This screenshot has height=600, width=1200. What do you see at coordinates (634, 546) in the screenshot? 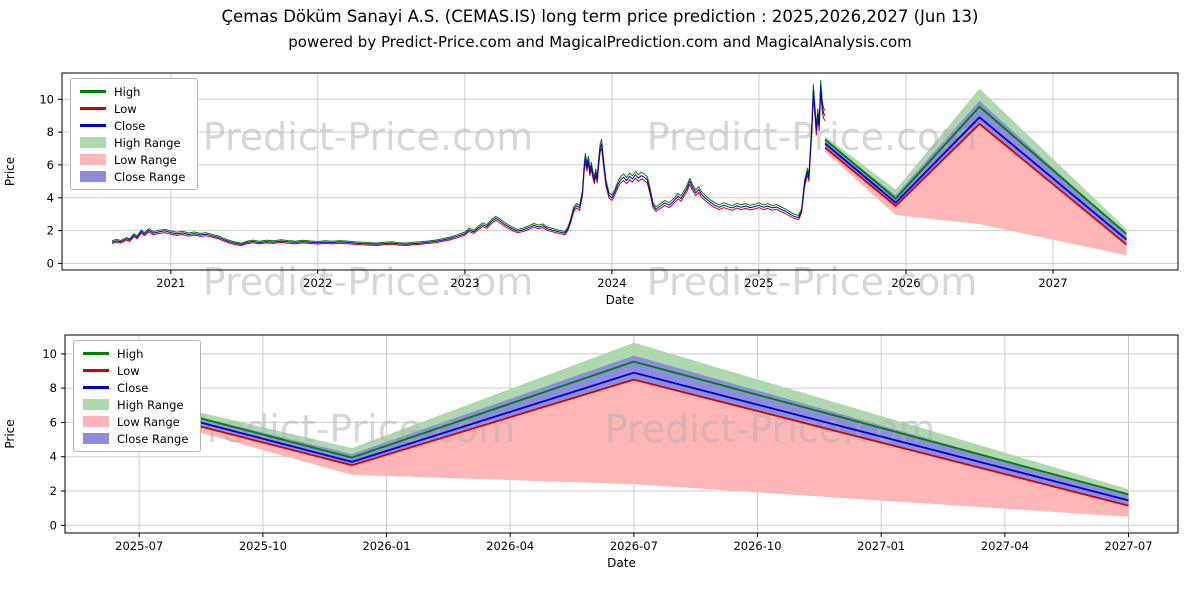
I see `x-tick-label: 2026-07` at bounding box center [634, 546].